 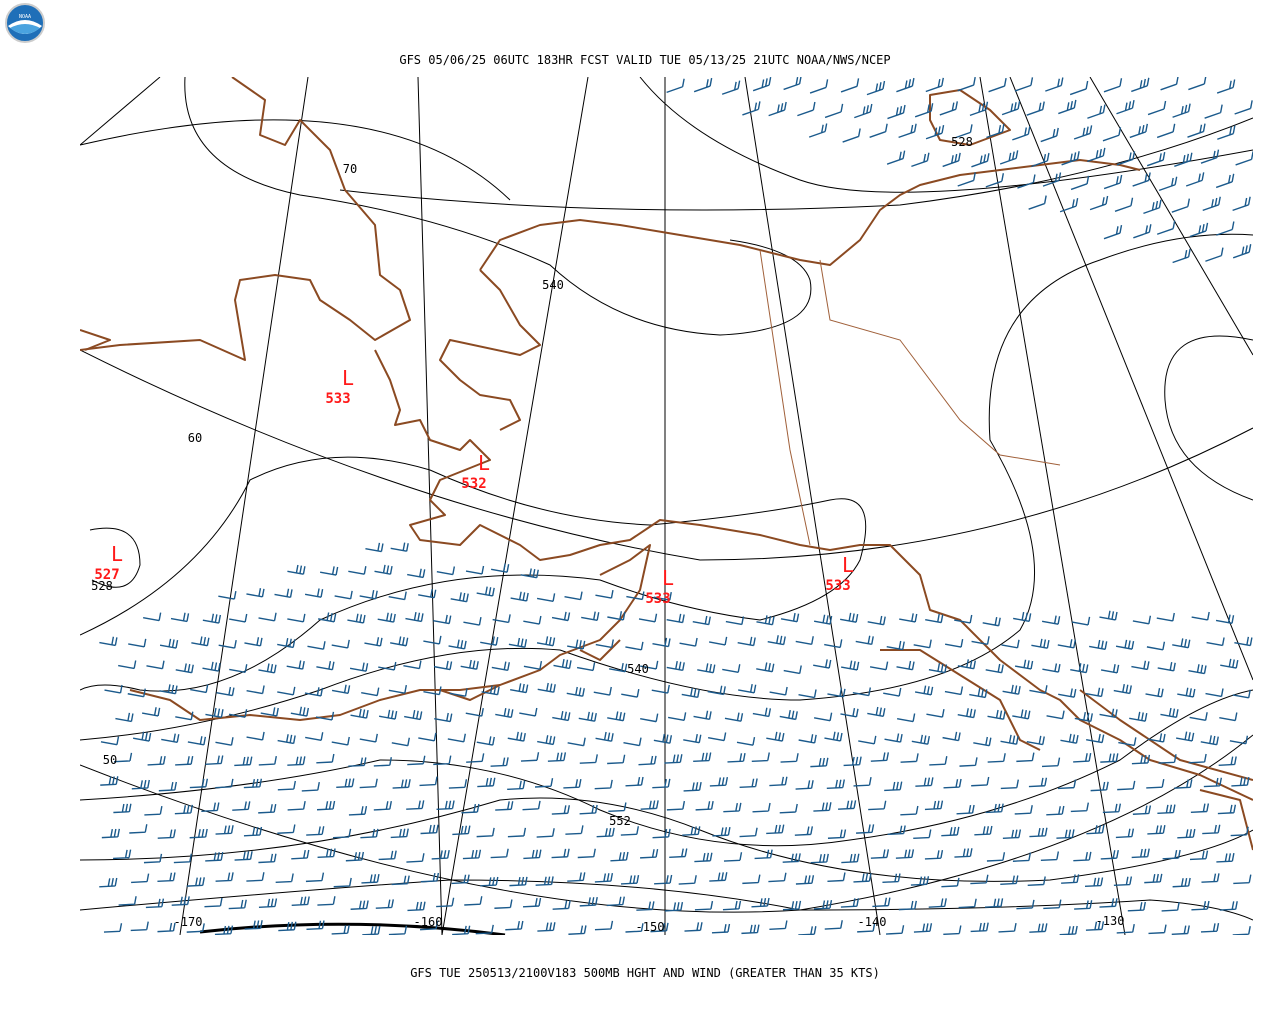 I want to click on contour-label: 540, so click(x=638, y=669).